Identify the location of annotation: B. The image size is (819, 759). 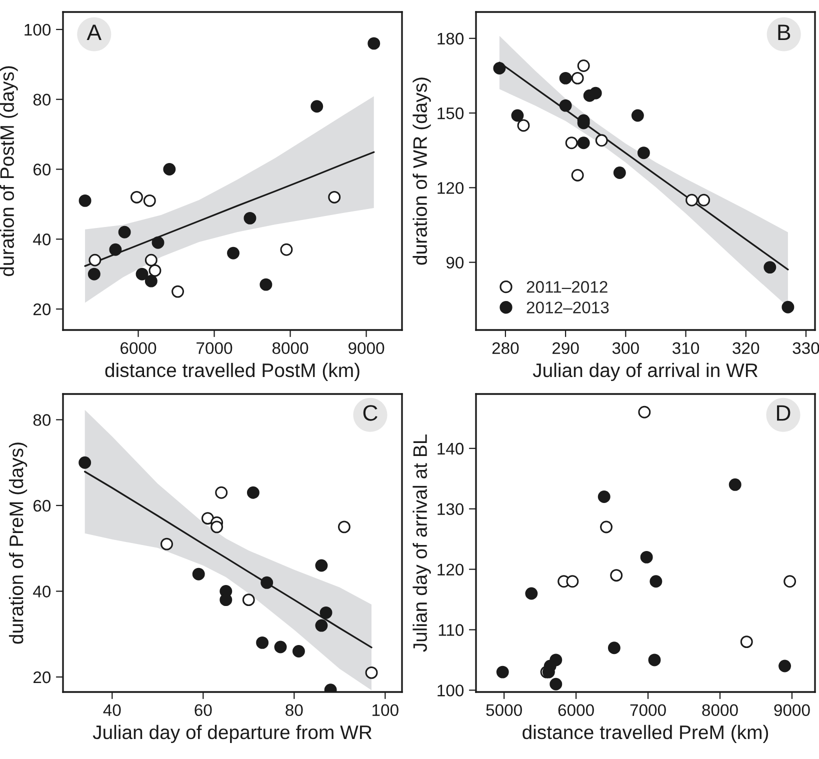
(784, 32).